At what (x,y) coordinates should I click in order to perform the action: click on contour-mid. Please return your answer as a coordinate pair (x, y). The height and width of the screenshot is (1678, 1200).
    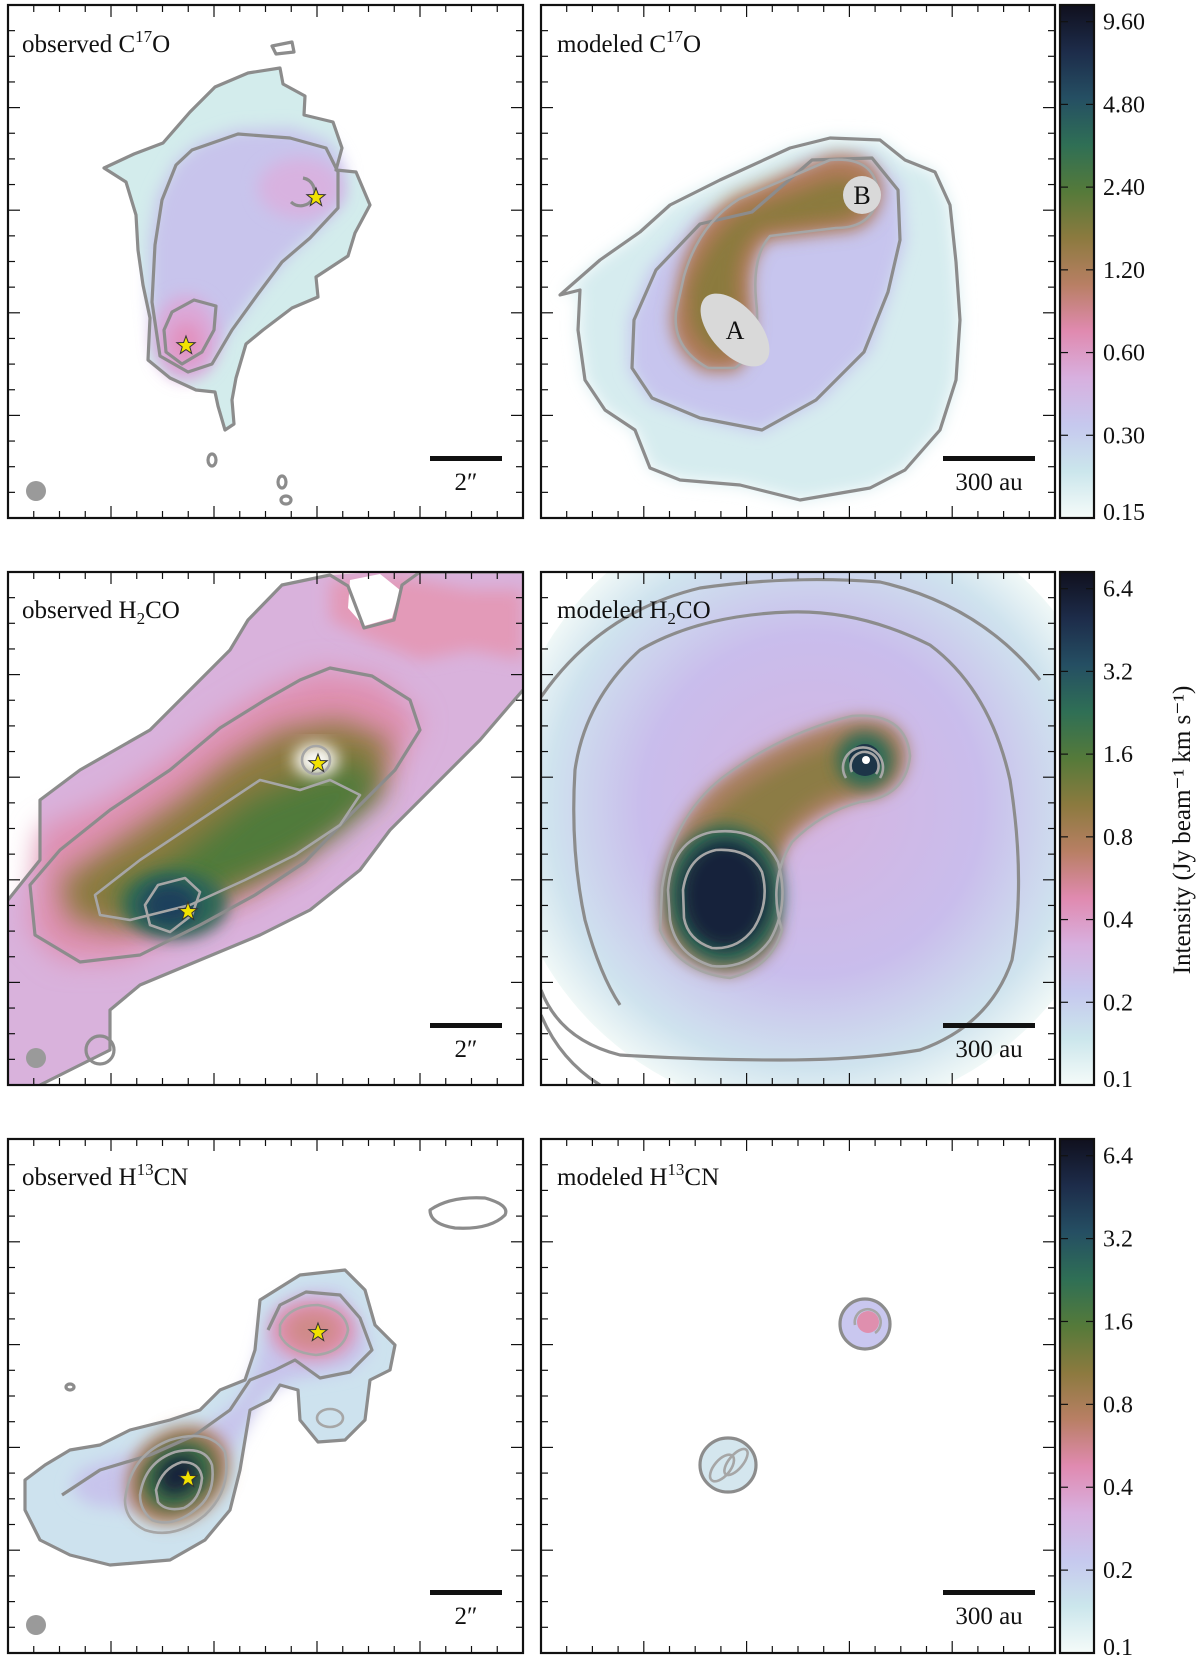
    Looking at the image, I should click on (217, 1393).